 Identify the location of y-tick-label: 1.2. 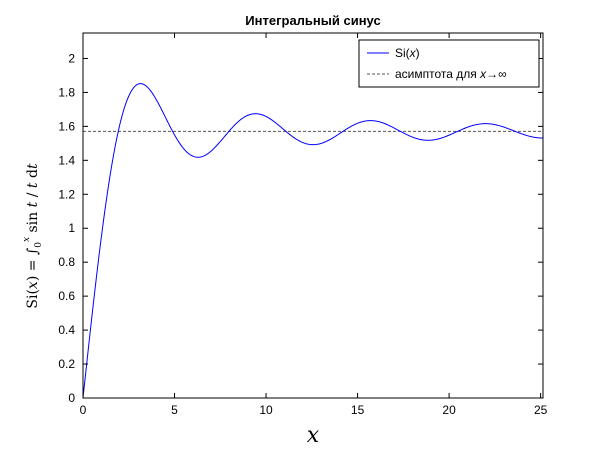
(66, 194).